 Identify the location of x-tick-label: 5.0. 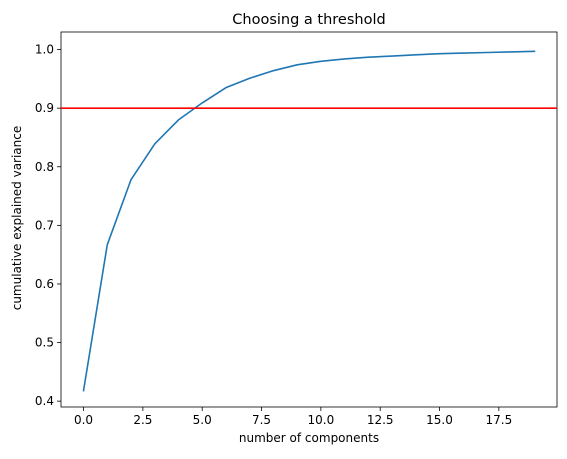
(202, 420).